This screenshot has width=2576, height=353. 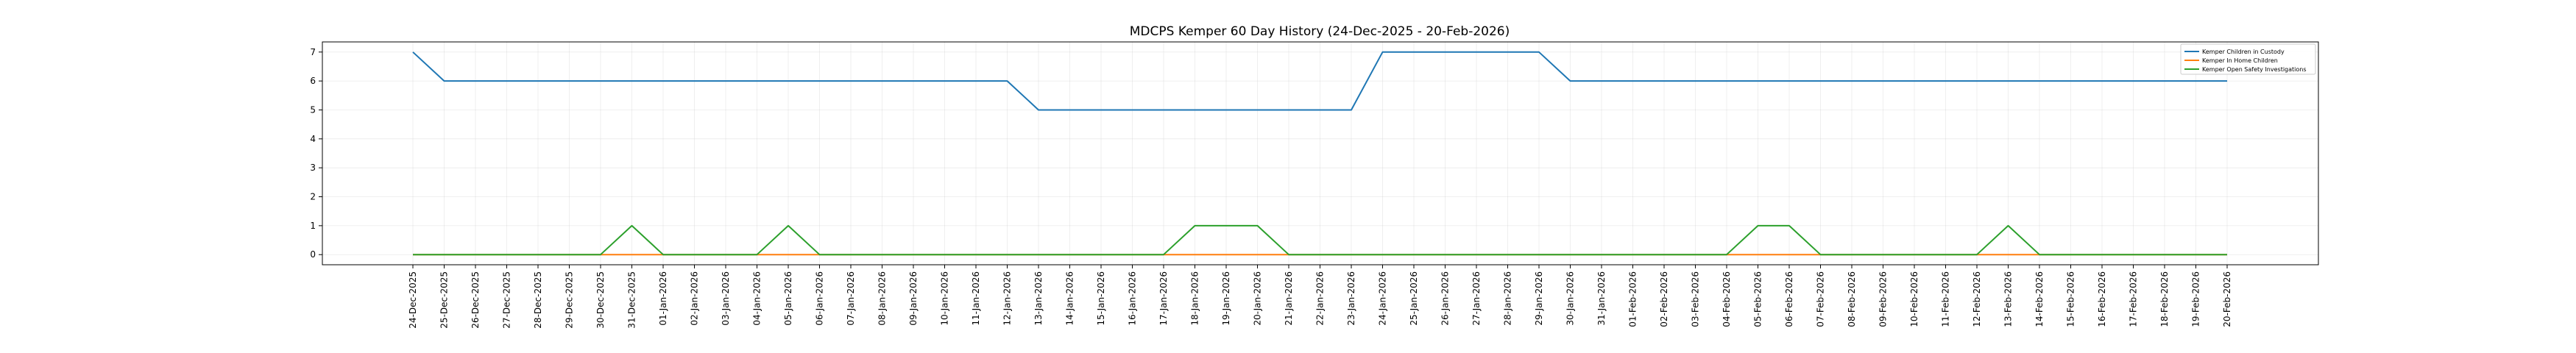 What do you see at coordinates (1414, 298) in the screenshot?
I see `x-tick-label: 25-Jan-2026` at bounding box center [1414, 298].